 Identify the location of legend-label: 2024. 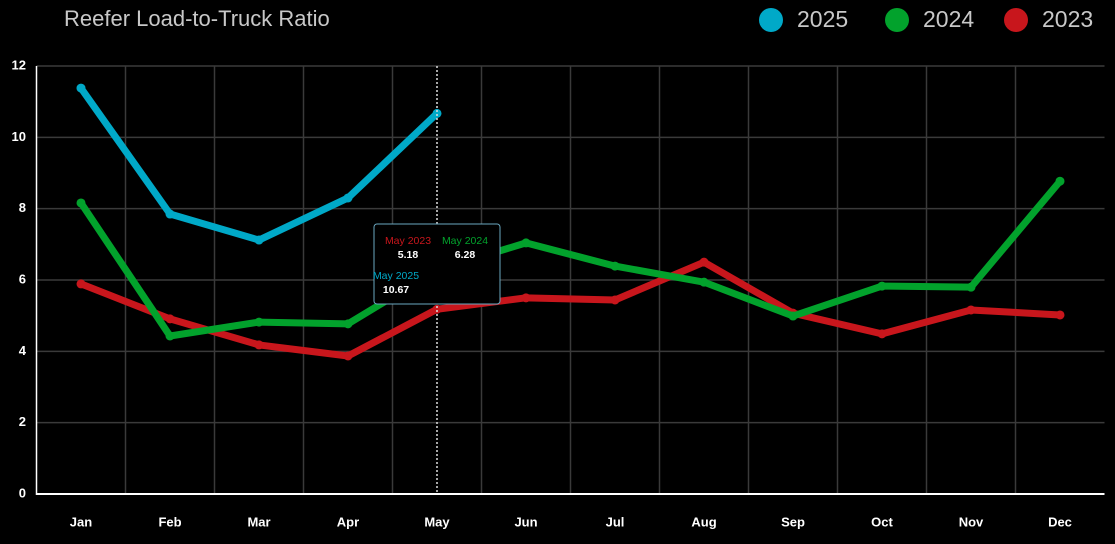
(948, 19).